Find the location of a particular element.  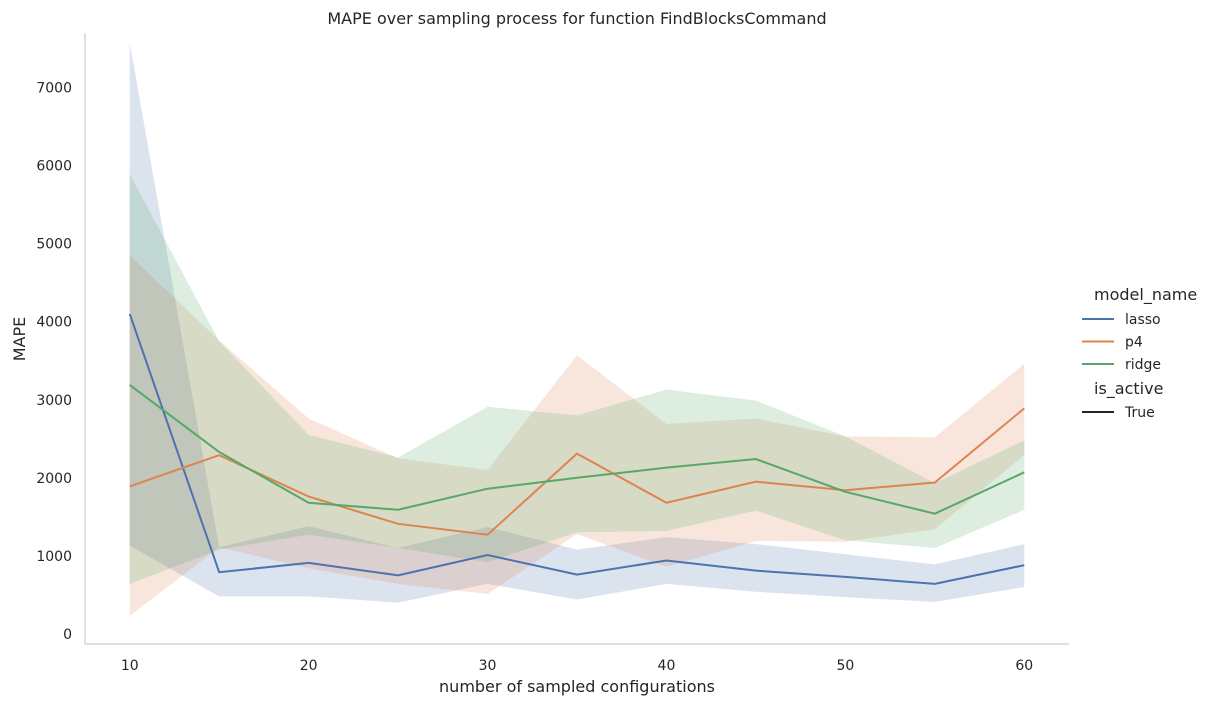

y-tick-label: 1000 is located at coordinates (54, 557).